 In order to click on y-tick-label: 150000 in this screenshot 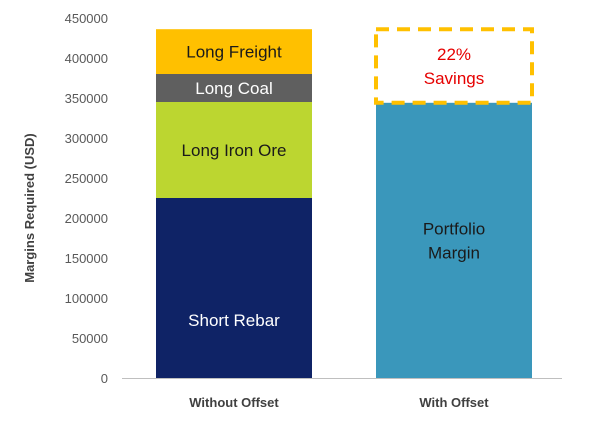, I will do `click(86, 258)`.